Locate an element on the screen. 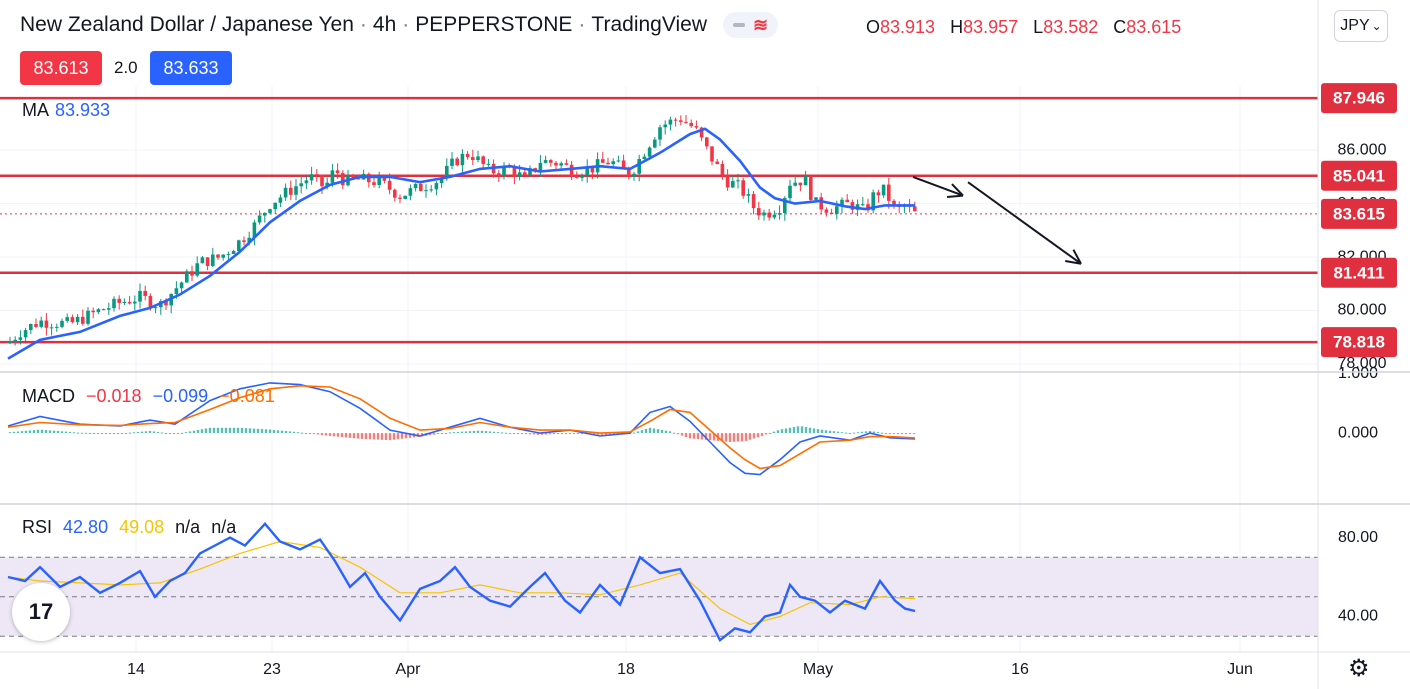 The height and width of the screenshot is (689, 1410). macd-histogram is located at coordinates (462, 434).